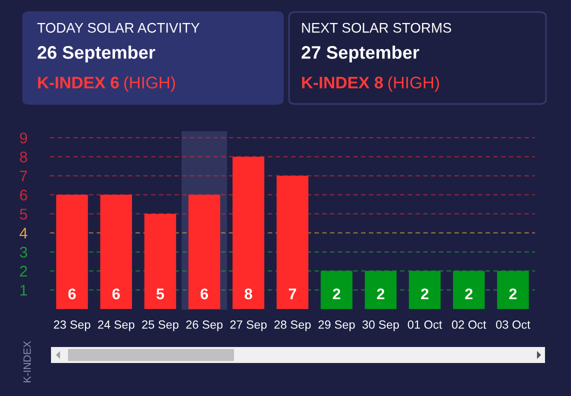 The height and width of the screenshot is (396, 571). Describe the element at coordinates (27, 361) in the screenshot. I see `y-axis-title: K-INDEX` at that location.